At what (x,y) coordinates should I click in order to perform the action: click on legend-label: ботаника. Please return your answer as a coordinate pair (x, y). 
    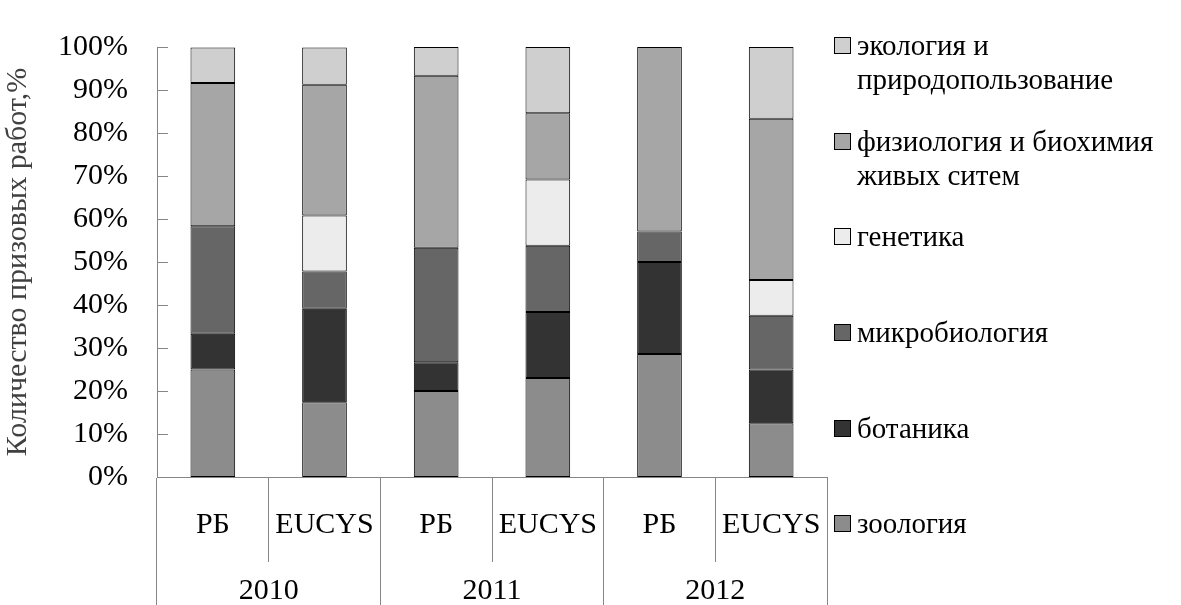
    Looking at the image, I should click on (913, 427).